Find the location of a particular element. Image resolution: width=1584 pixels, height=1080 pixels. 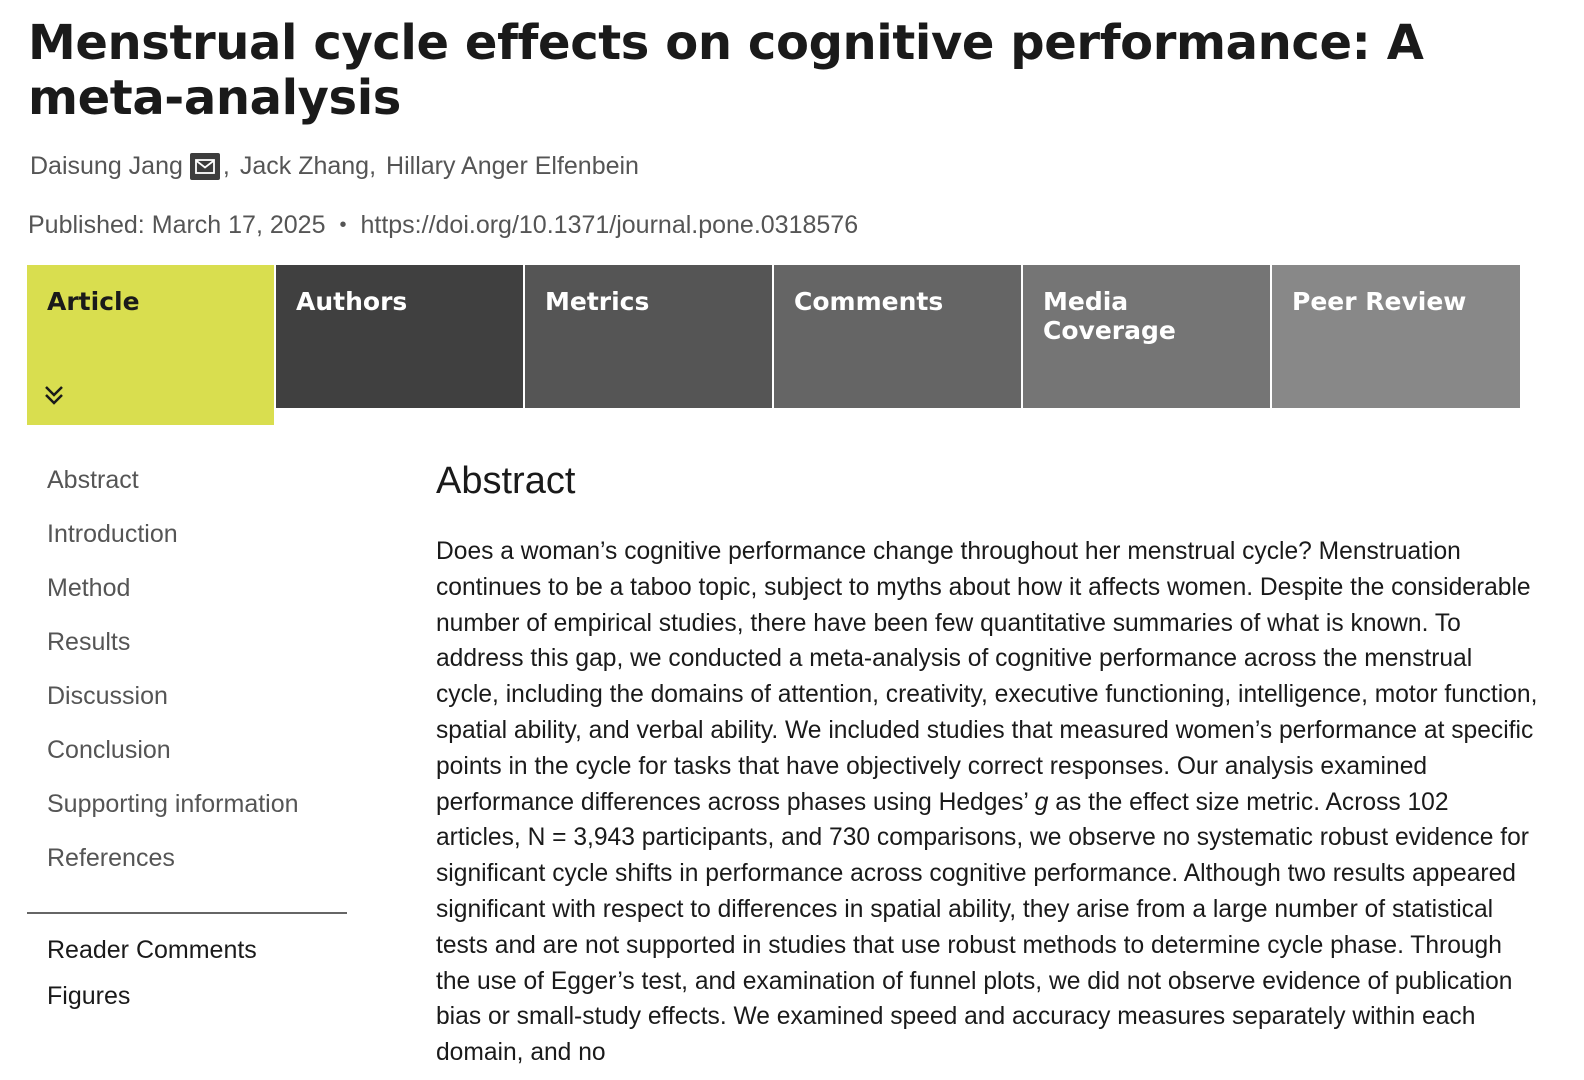

tab-label: Media Coverage is located at coordinates (1109, 316).